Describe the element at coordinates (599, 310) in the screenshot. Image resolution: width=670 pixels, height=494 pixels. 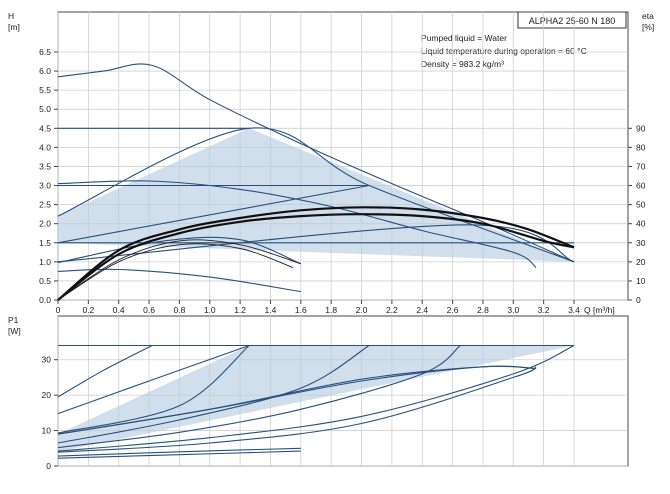
I see `head-xlabel: Q [m³/h]` at that location.